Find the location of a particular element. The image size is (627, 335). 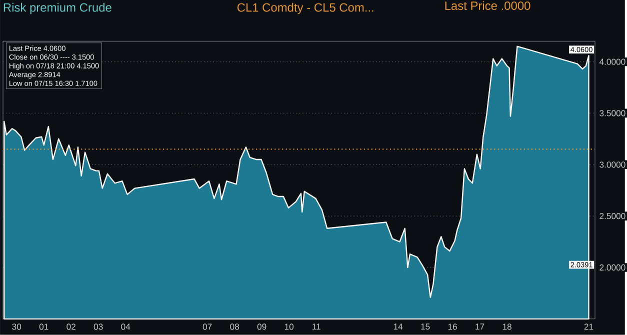

y-tick-label: 3.5000 is located at coordinates (613, 113).